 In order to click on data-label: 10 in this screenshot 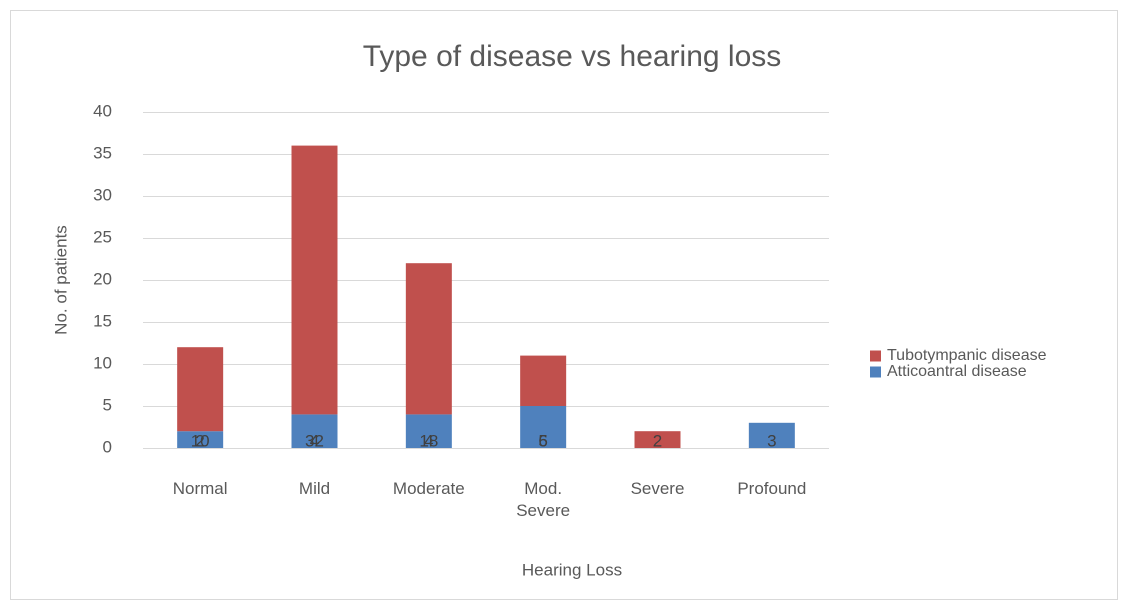, I will do `click(200, 440)`.